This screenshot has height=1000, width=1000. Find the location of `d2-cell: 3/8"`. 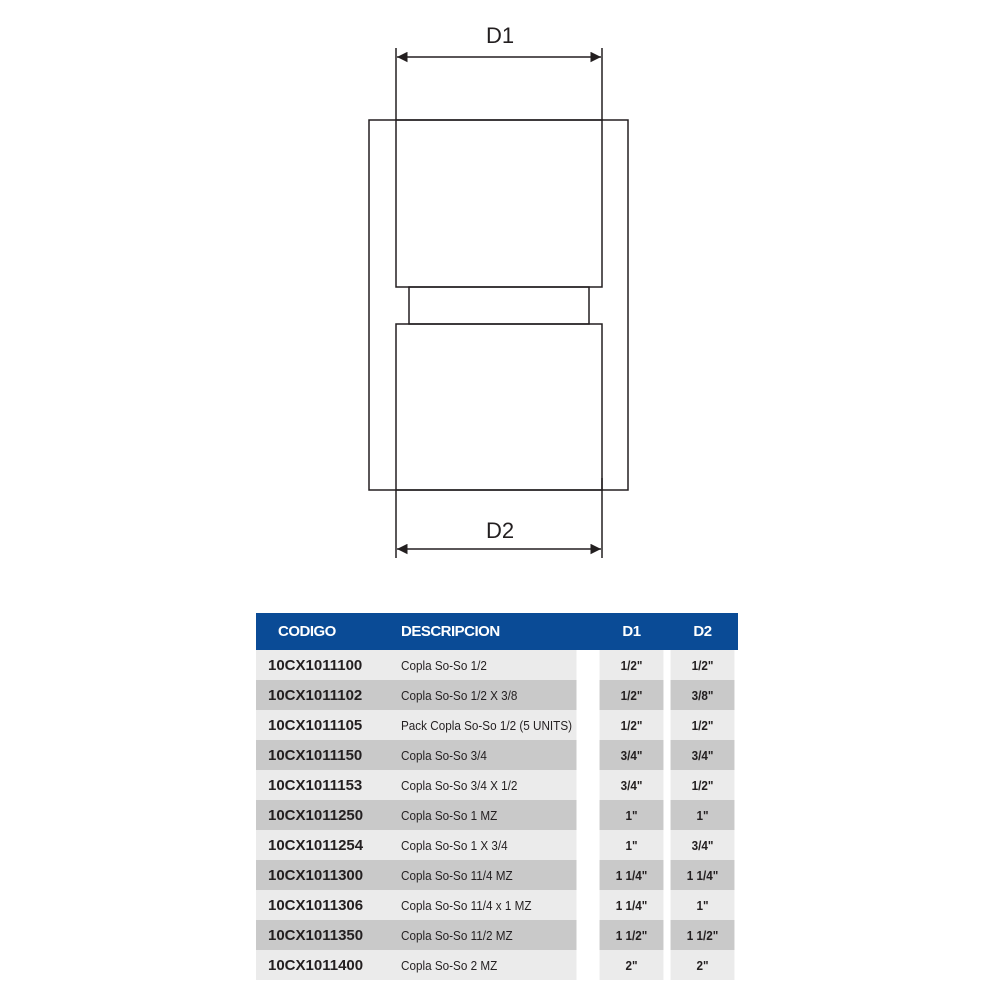

d2-cell: 3/8" is located at coordinates (702, 695).